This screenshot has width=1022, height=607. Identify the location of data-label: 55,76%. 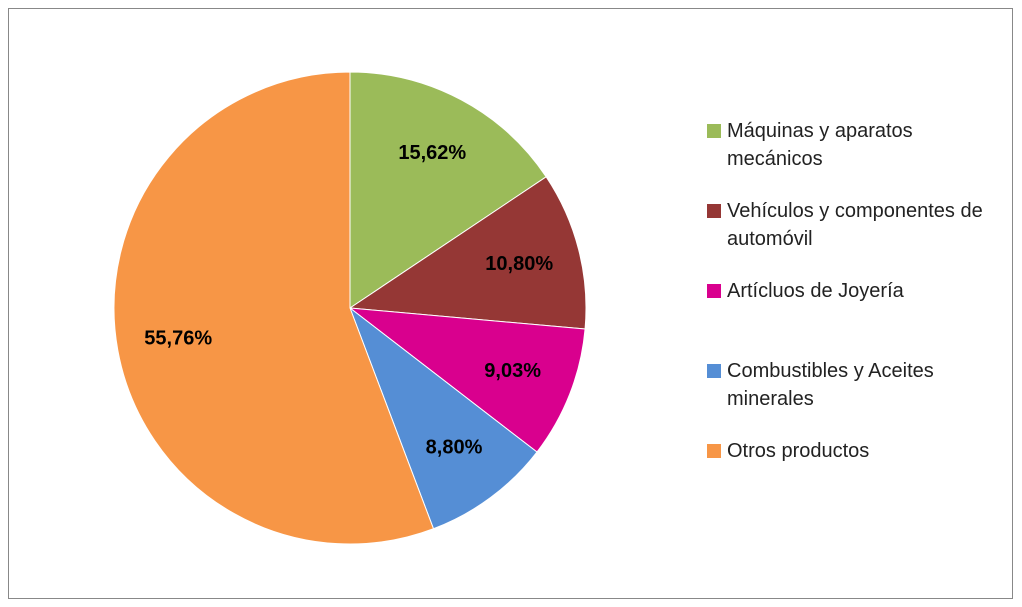
(178, 339).